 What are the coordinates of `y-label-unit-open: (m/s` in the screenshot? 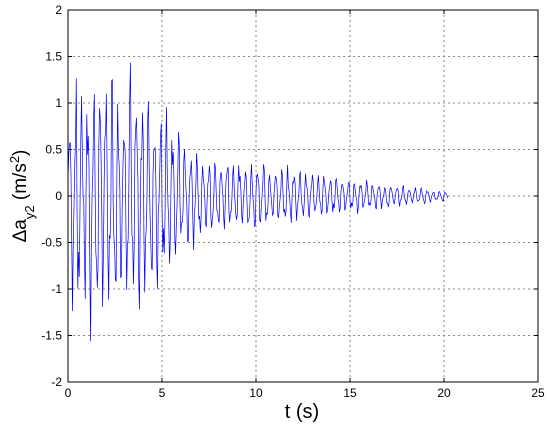 It's located at (20, 184).